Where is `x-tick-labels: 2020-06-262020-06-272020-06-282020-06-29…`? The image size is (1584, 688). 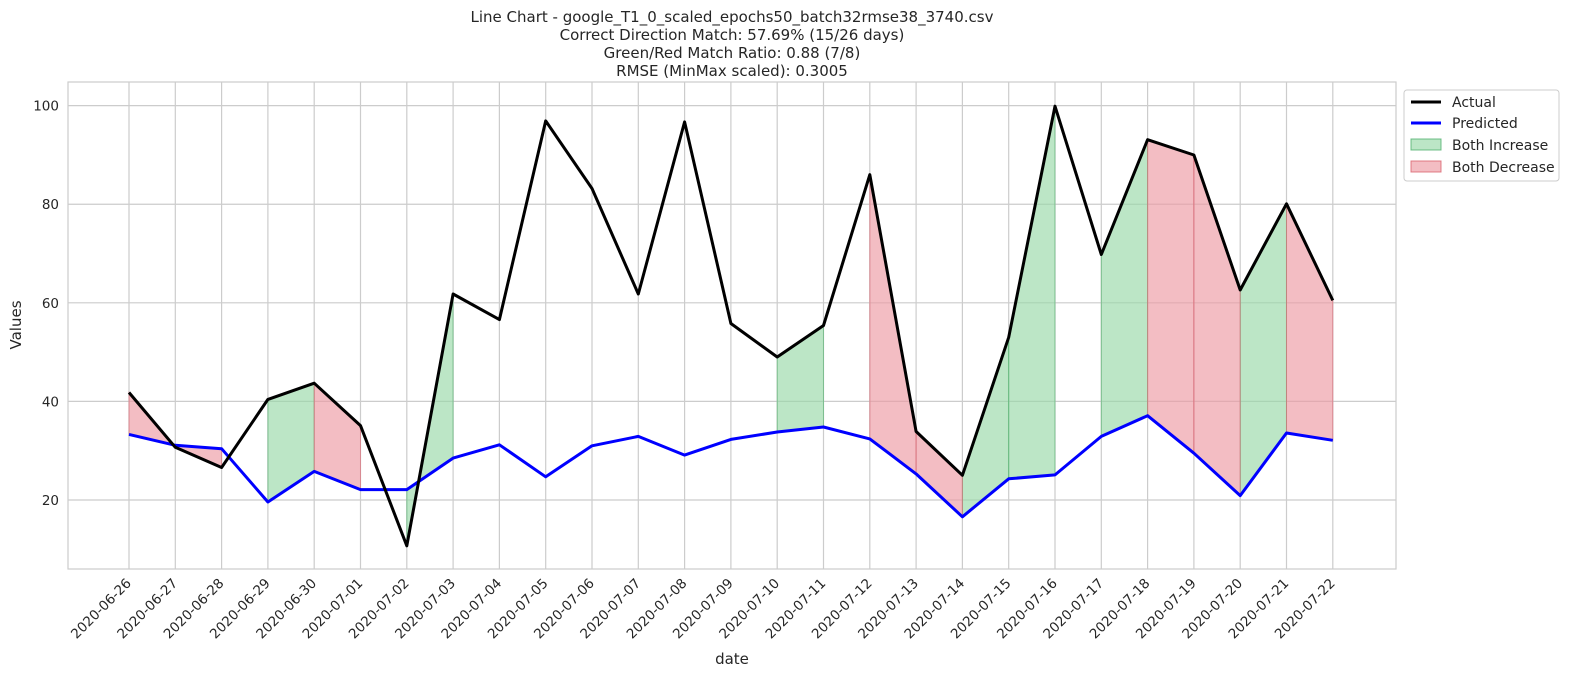
x-tick-labels: 2020-06-262020-06-272020-06-282020-06-29… is located at coordinates (703, 609).